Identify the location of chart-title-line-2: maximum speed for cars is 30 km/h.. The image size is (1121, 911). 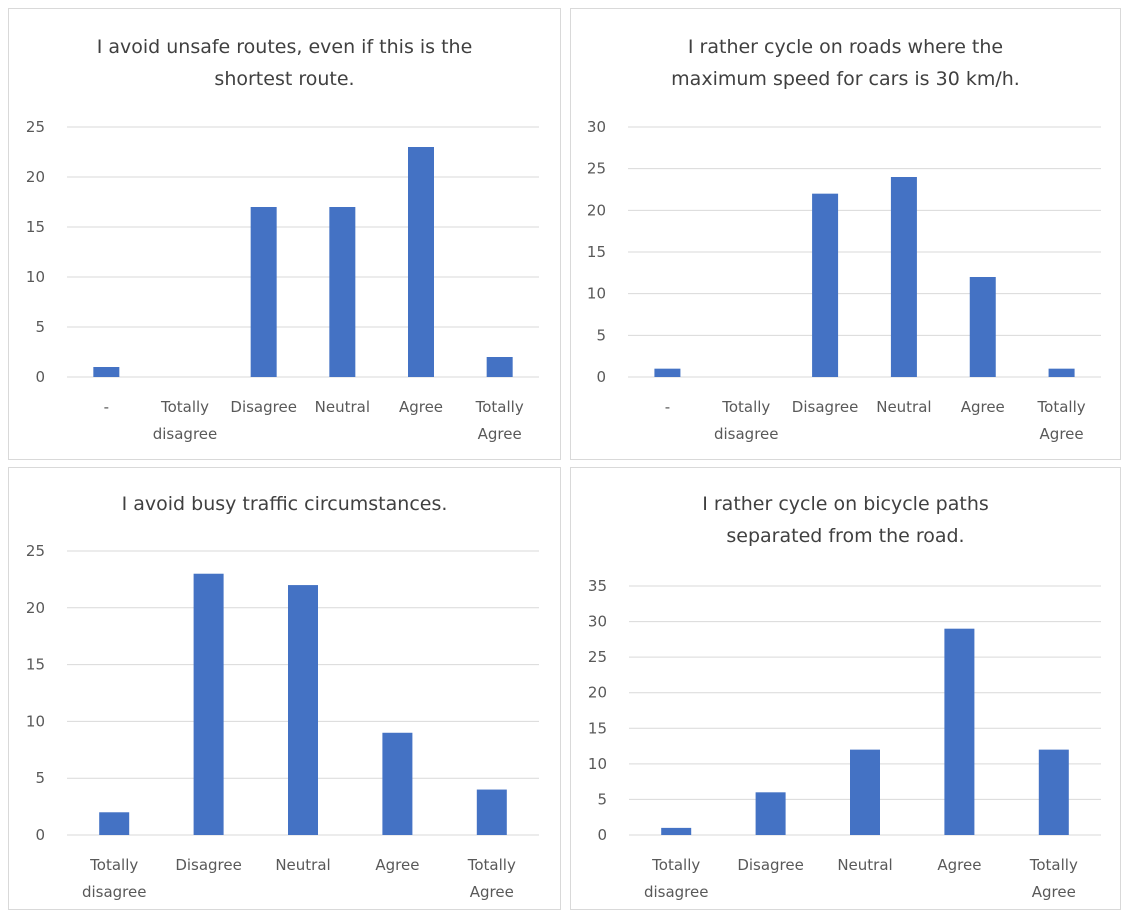
(845, 79).